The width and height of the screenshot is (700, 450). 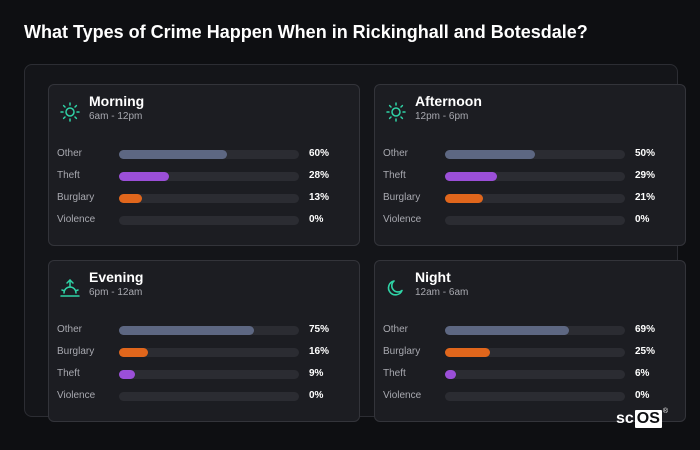 I want to click on crime-row-theft: Theft 28%, so click(x=205, y=176).